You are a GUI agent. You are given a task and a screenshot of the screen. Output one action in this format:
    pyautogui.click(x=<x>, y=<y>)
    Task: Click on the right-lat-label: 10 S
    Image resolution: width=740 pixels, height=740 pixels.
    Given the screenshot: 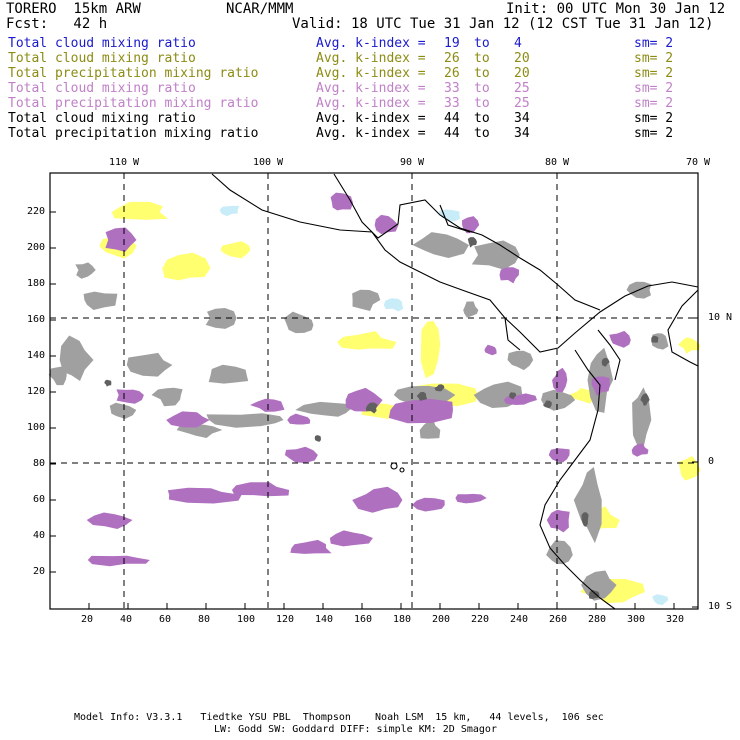 What is the action you would take?
    pyautogui.click(x=720, y=606)
    